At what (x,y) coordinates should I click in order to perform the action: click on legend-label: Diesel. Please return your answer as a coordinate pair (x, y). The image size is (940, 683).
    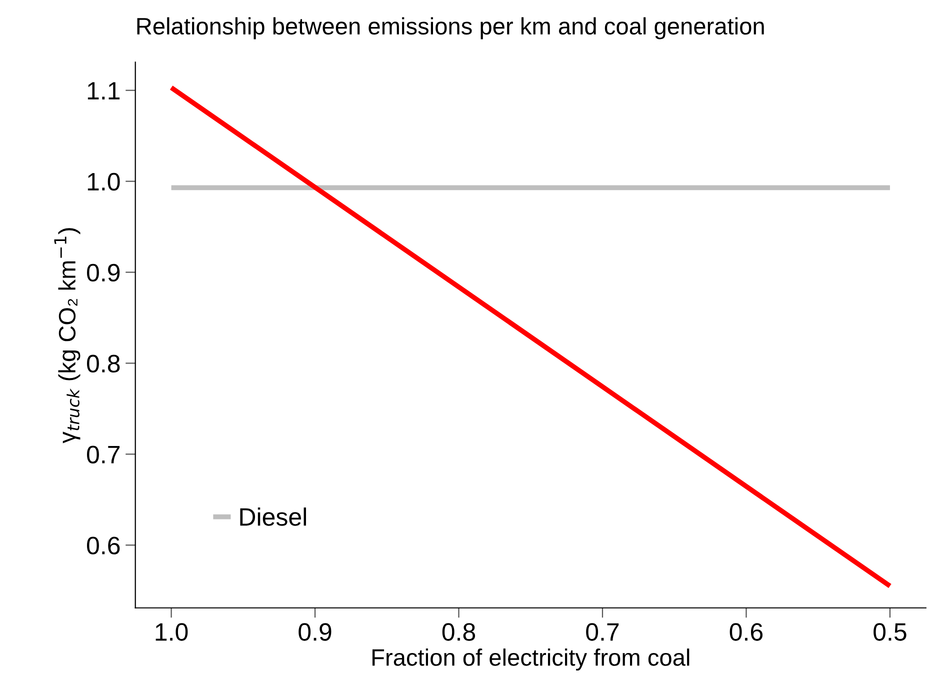
    Looking at the image, I should click on (273, 516).